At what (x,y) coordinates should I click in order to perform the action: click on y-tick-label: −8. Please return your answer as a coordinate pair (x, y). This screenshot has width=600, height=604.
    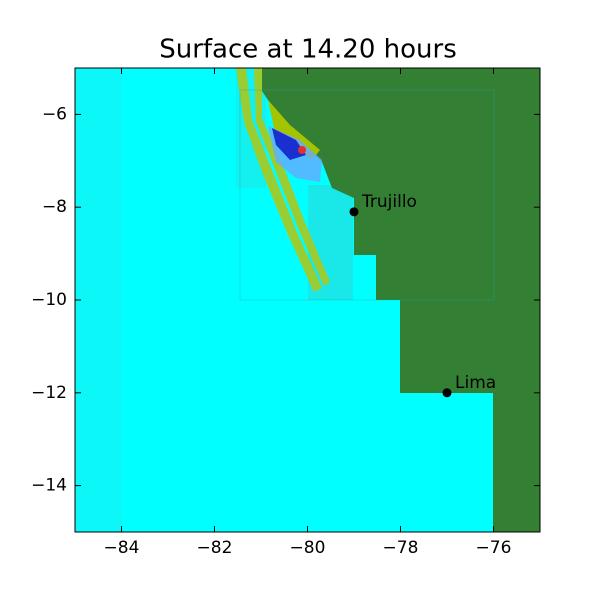
    Looking at the image, I should click on (54, 207).